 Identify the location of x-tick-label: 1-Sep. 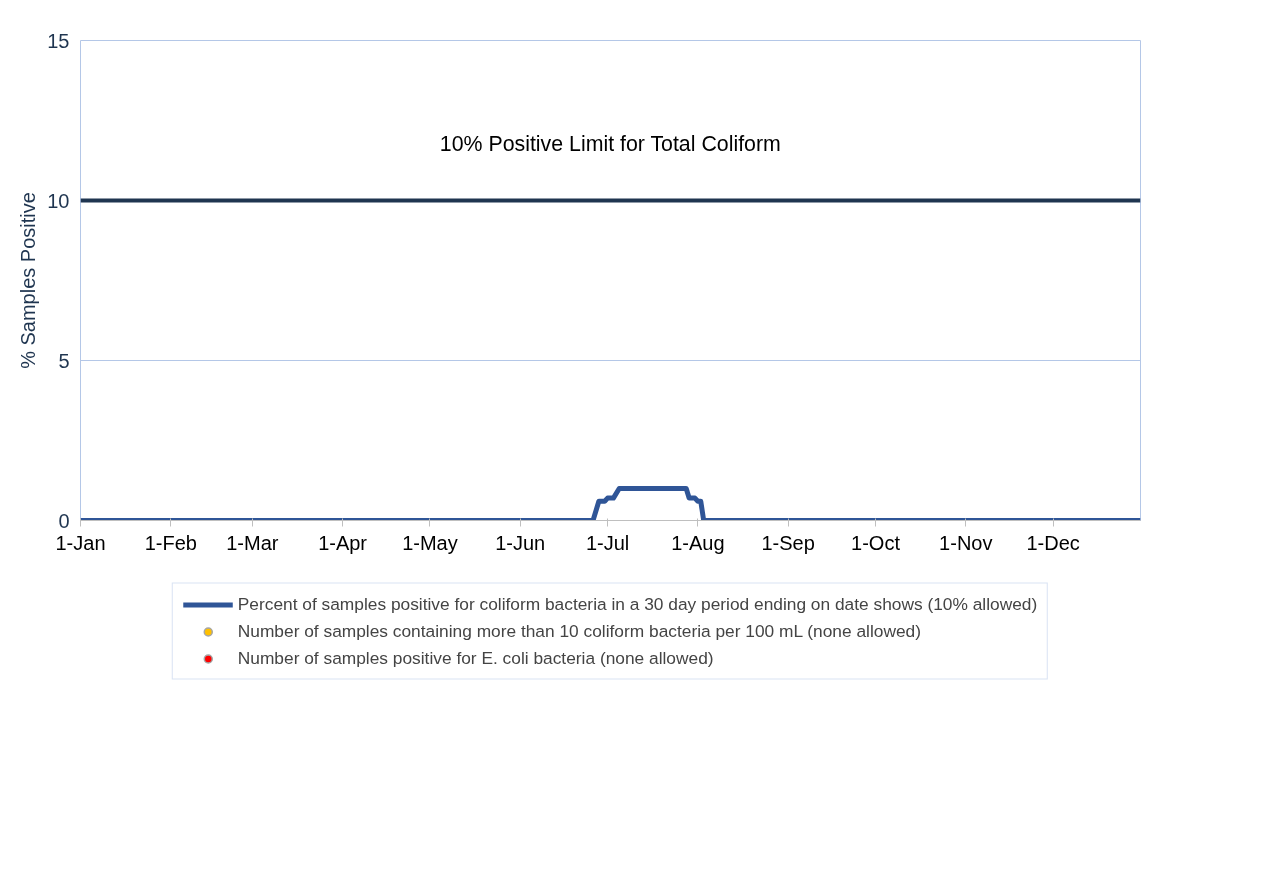
(788, 542).